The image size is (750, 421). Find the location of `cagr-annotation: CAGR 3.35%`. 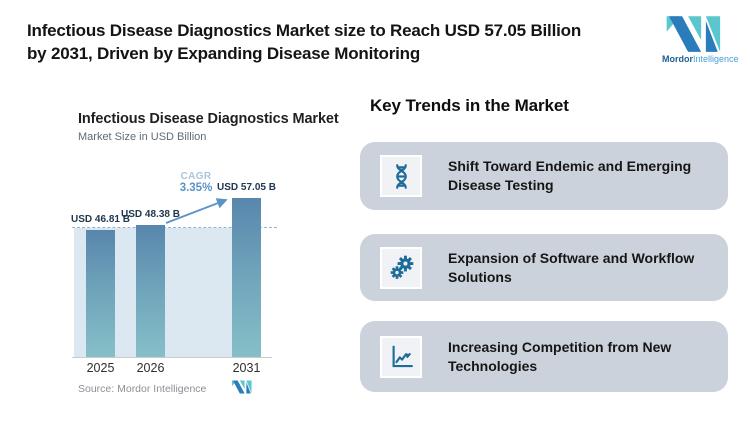

cagr-annotation: CAGR 3.35% is located at coordinates (196, 182).